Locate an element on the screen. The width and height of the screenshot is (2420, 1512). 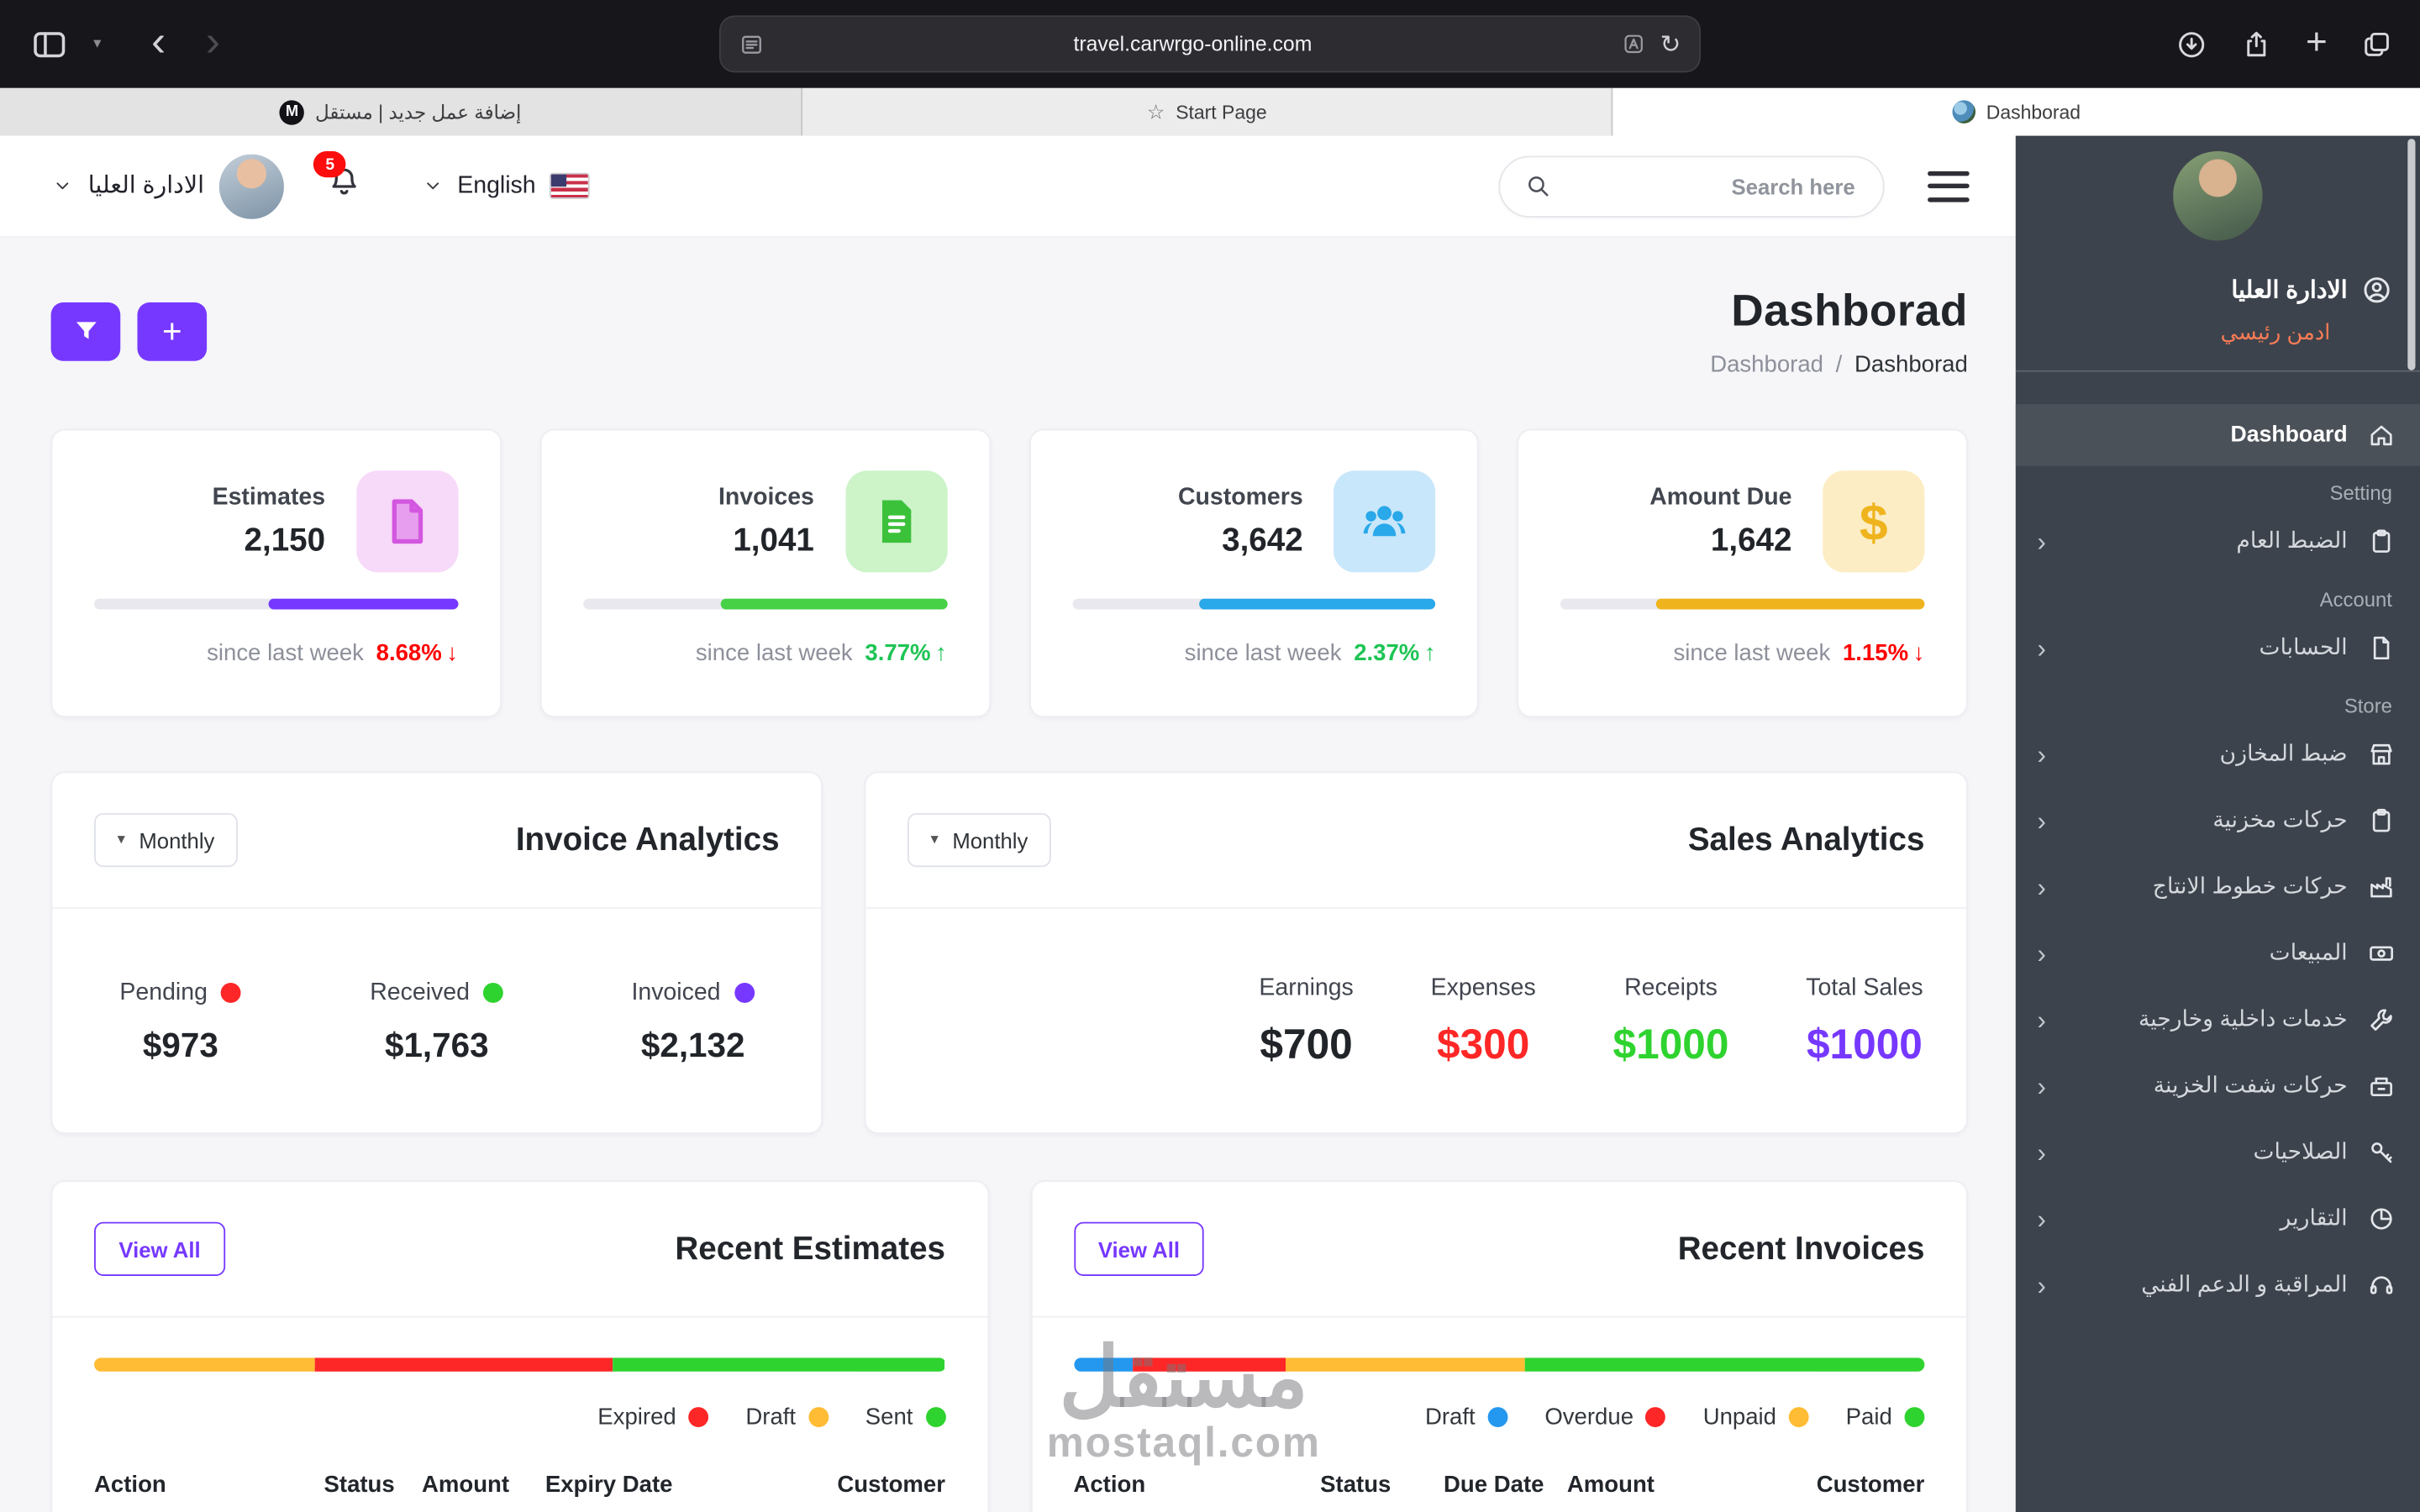
notifications-button: 5 is located at coordinates (337, 179).